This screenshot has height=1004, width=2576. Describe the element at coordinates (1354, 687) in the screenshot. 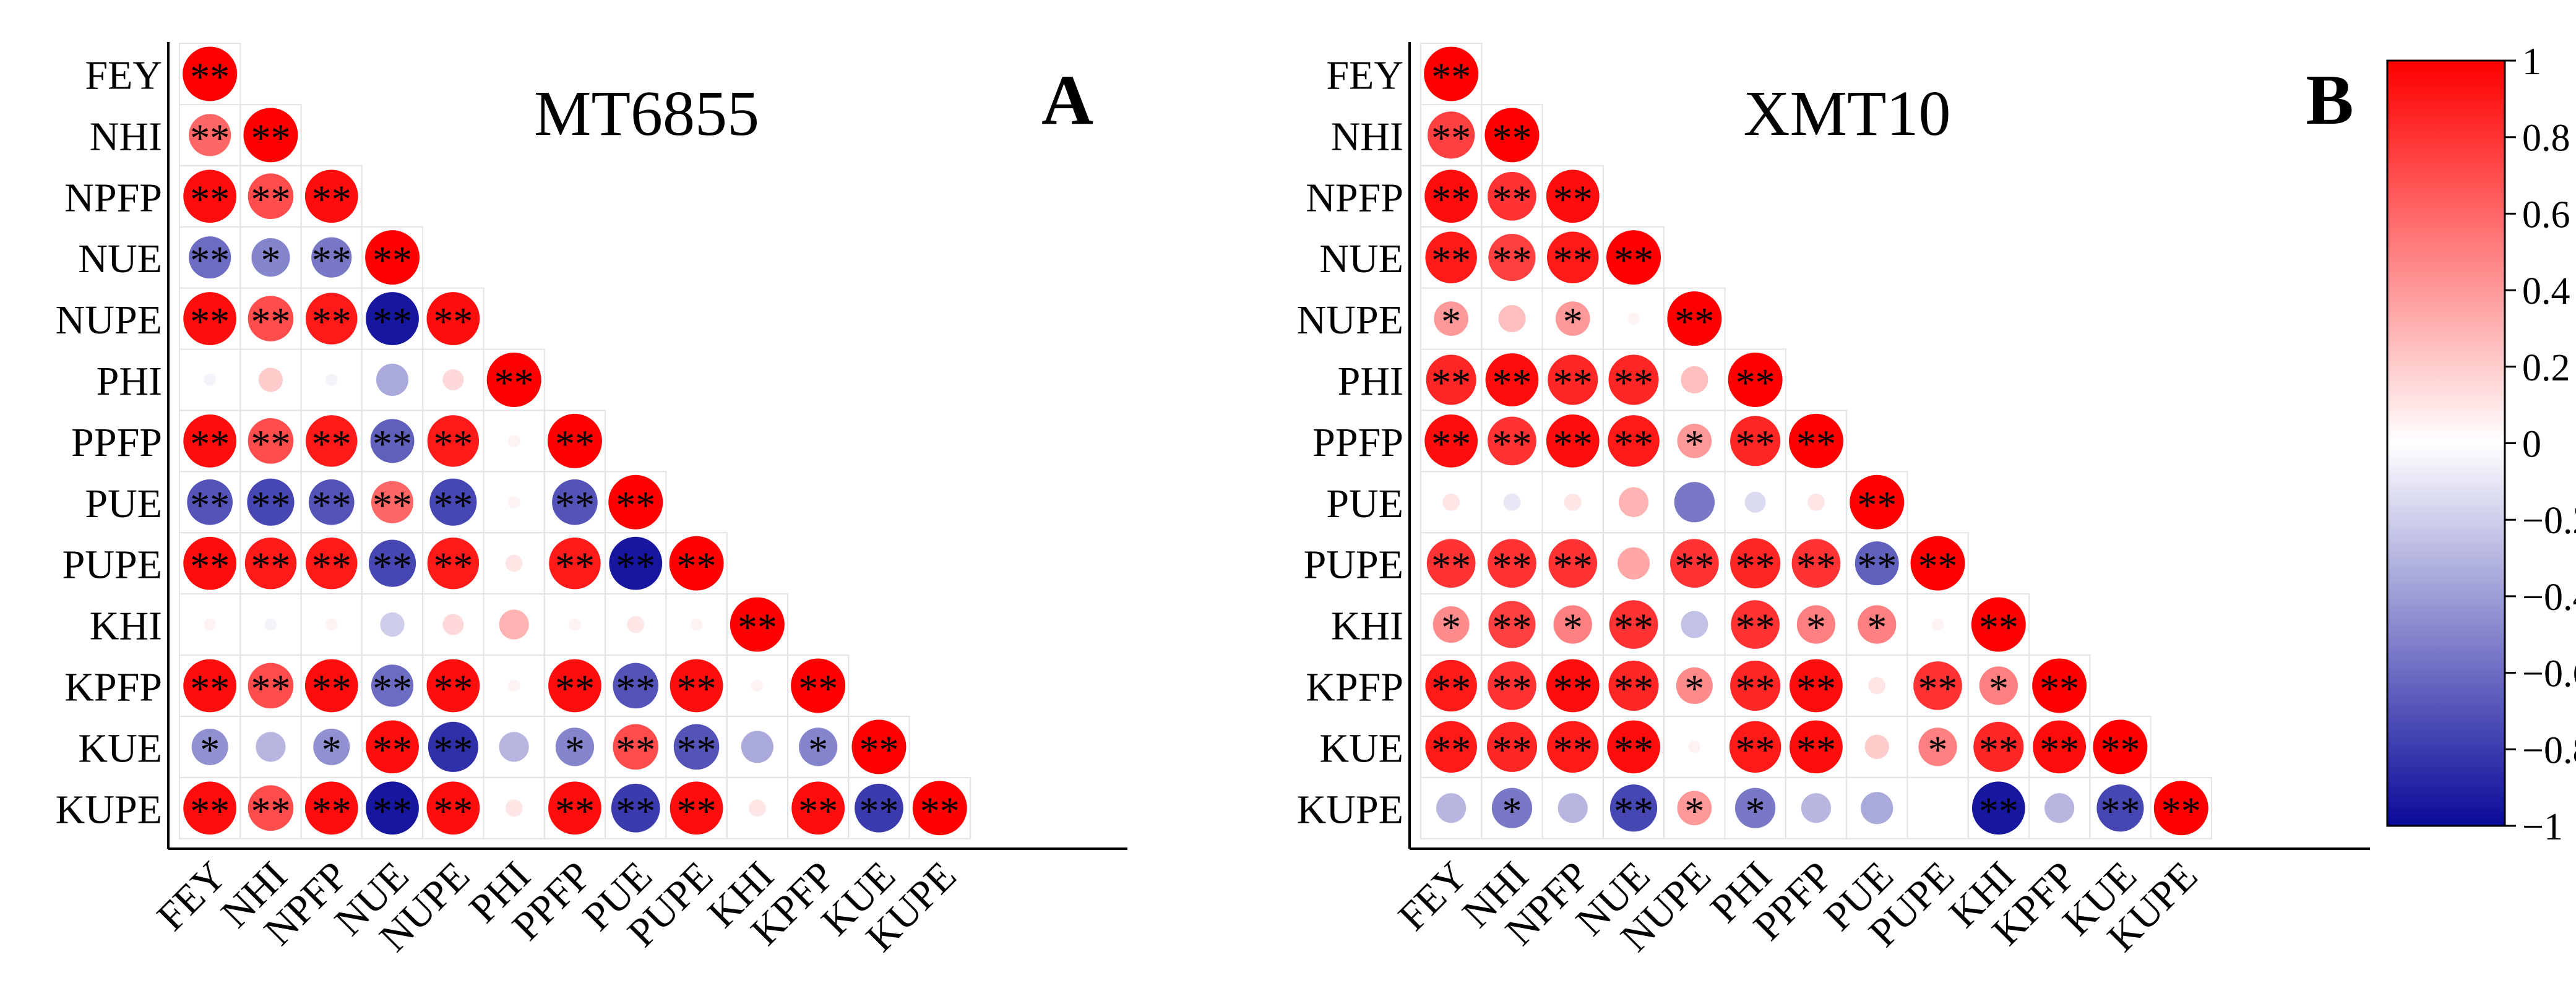

I see `y-tick-label: KPFP` at that location.